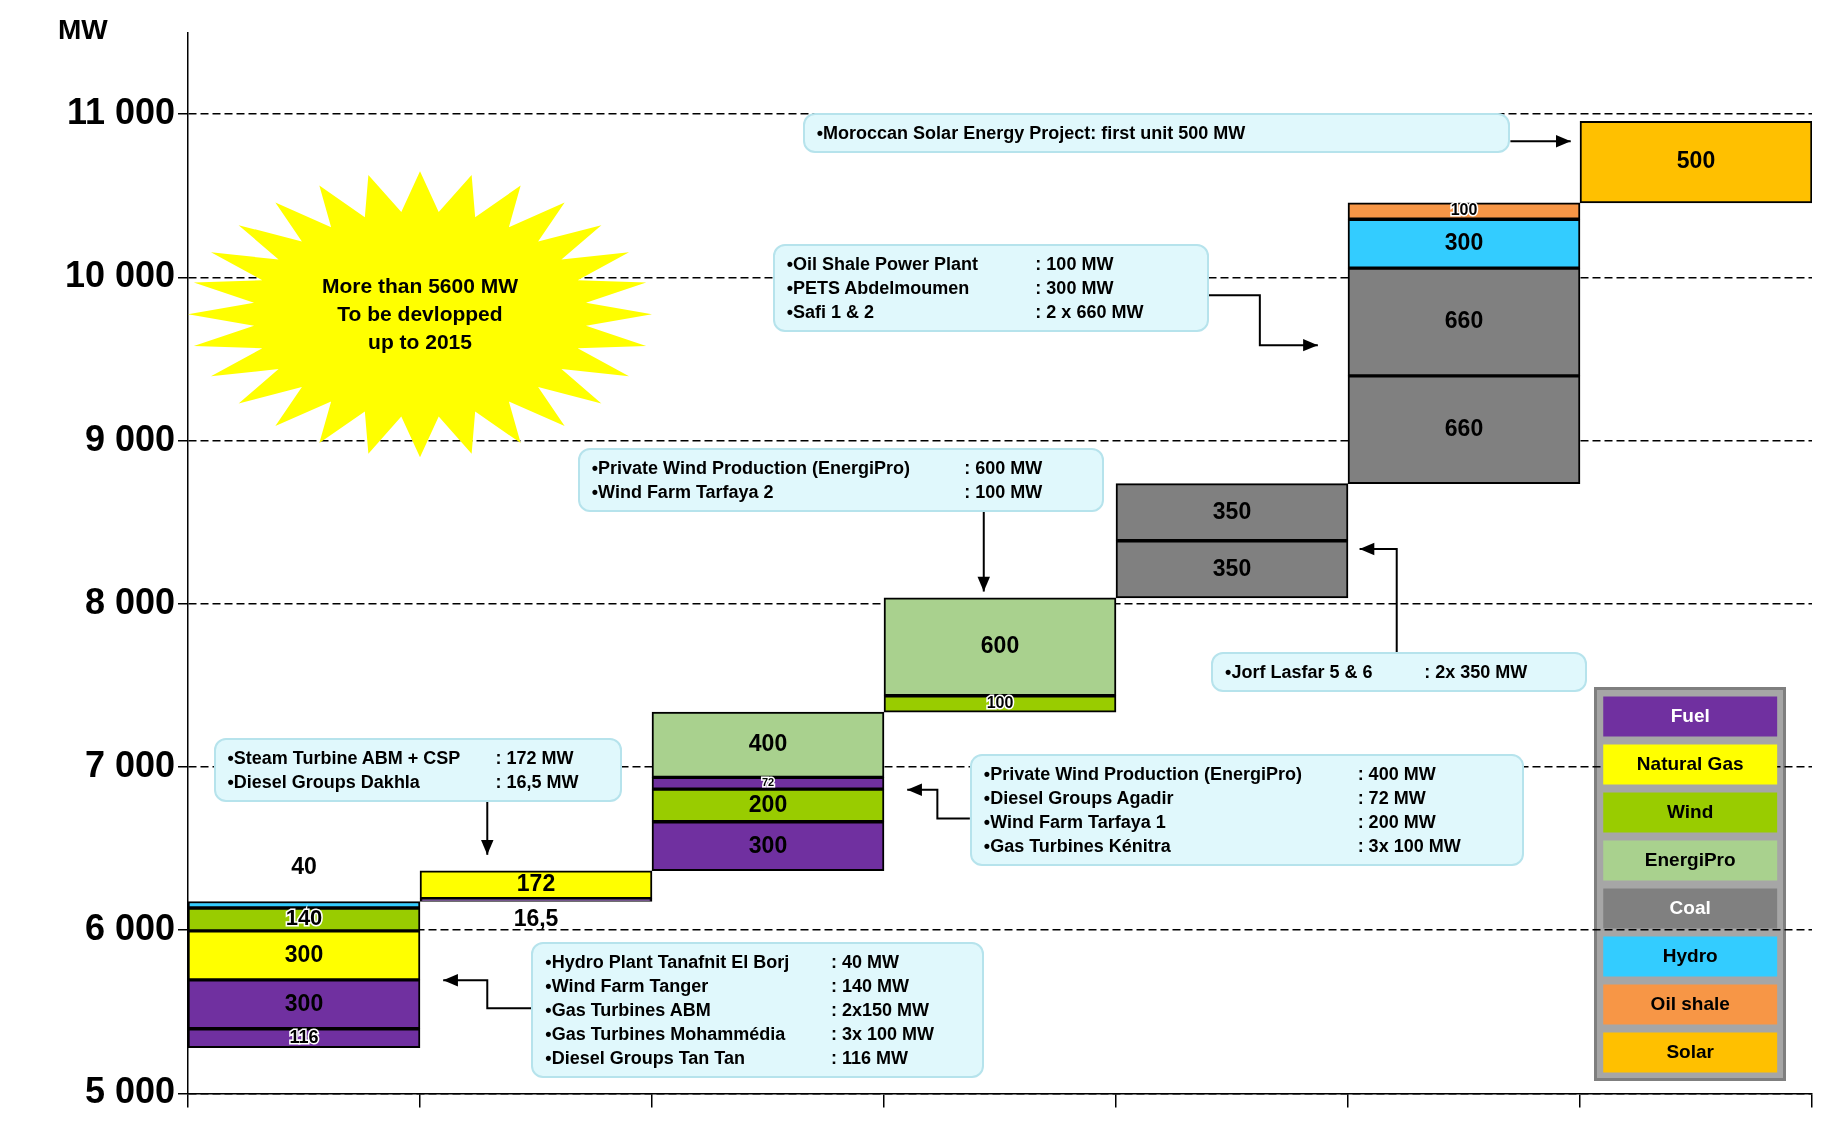 This screenshot has width=1822, height=1125. Describe the element at coordinates (304, 1037) in the screenshot. I see `data-label: 116` at that location.